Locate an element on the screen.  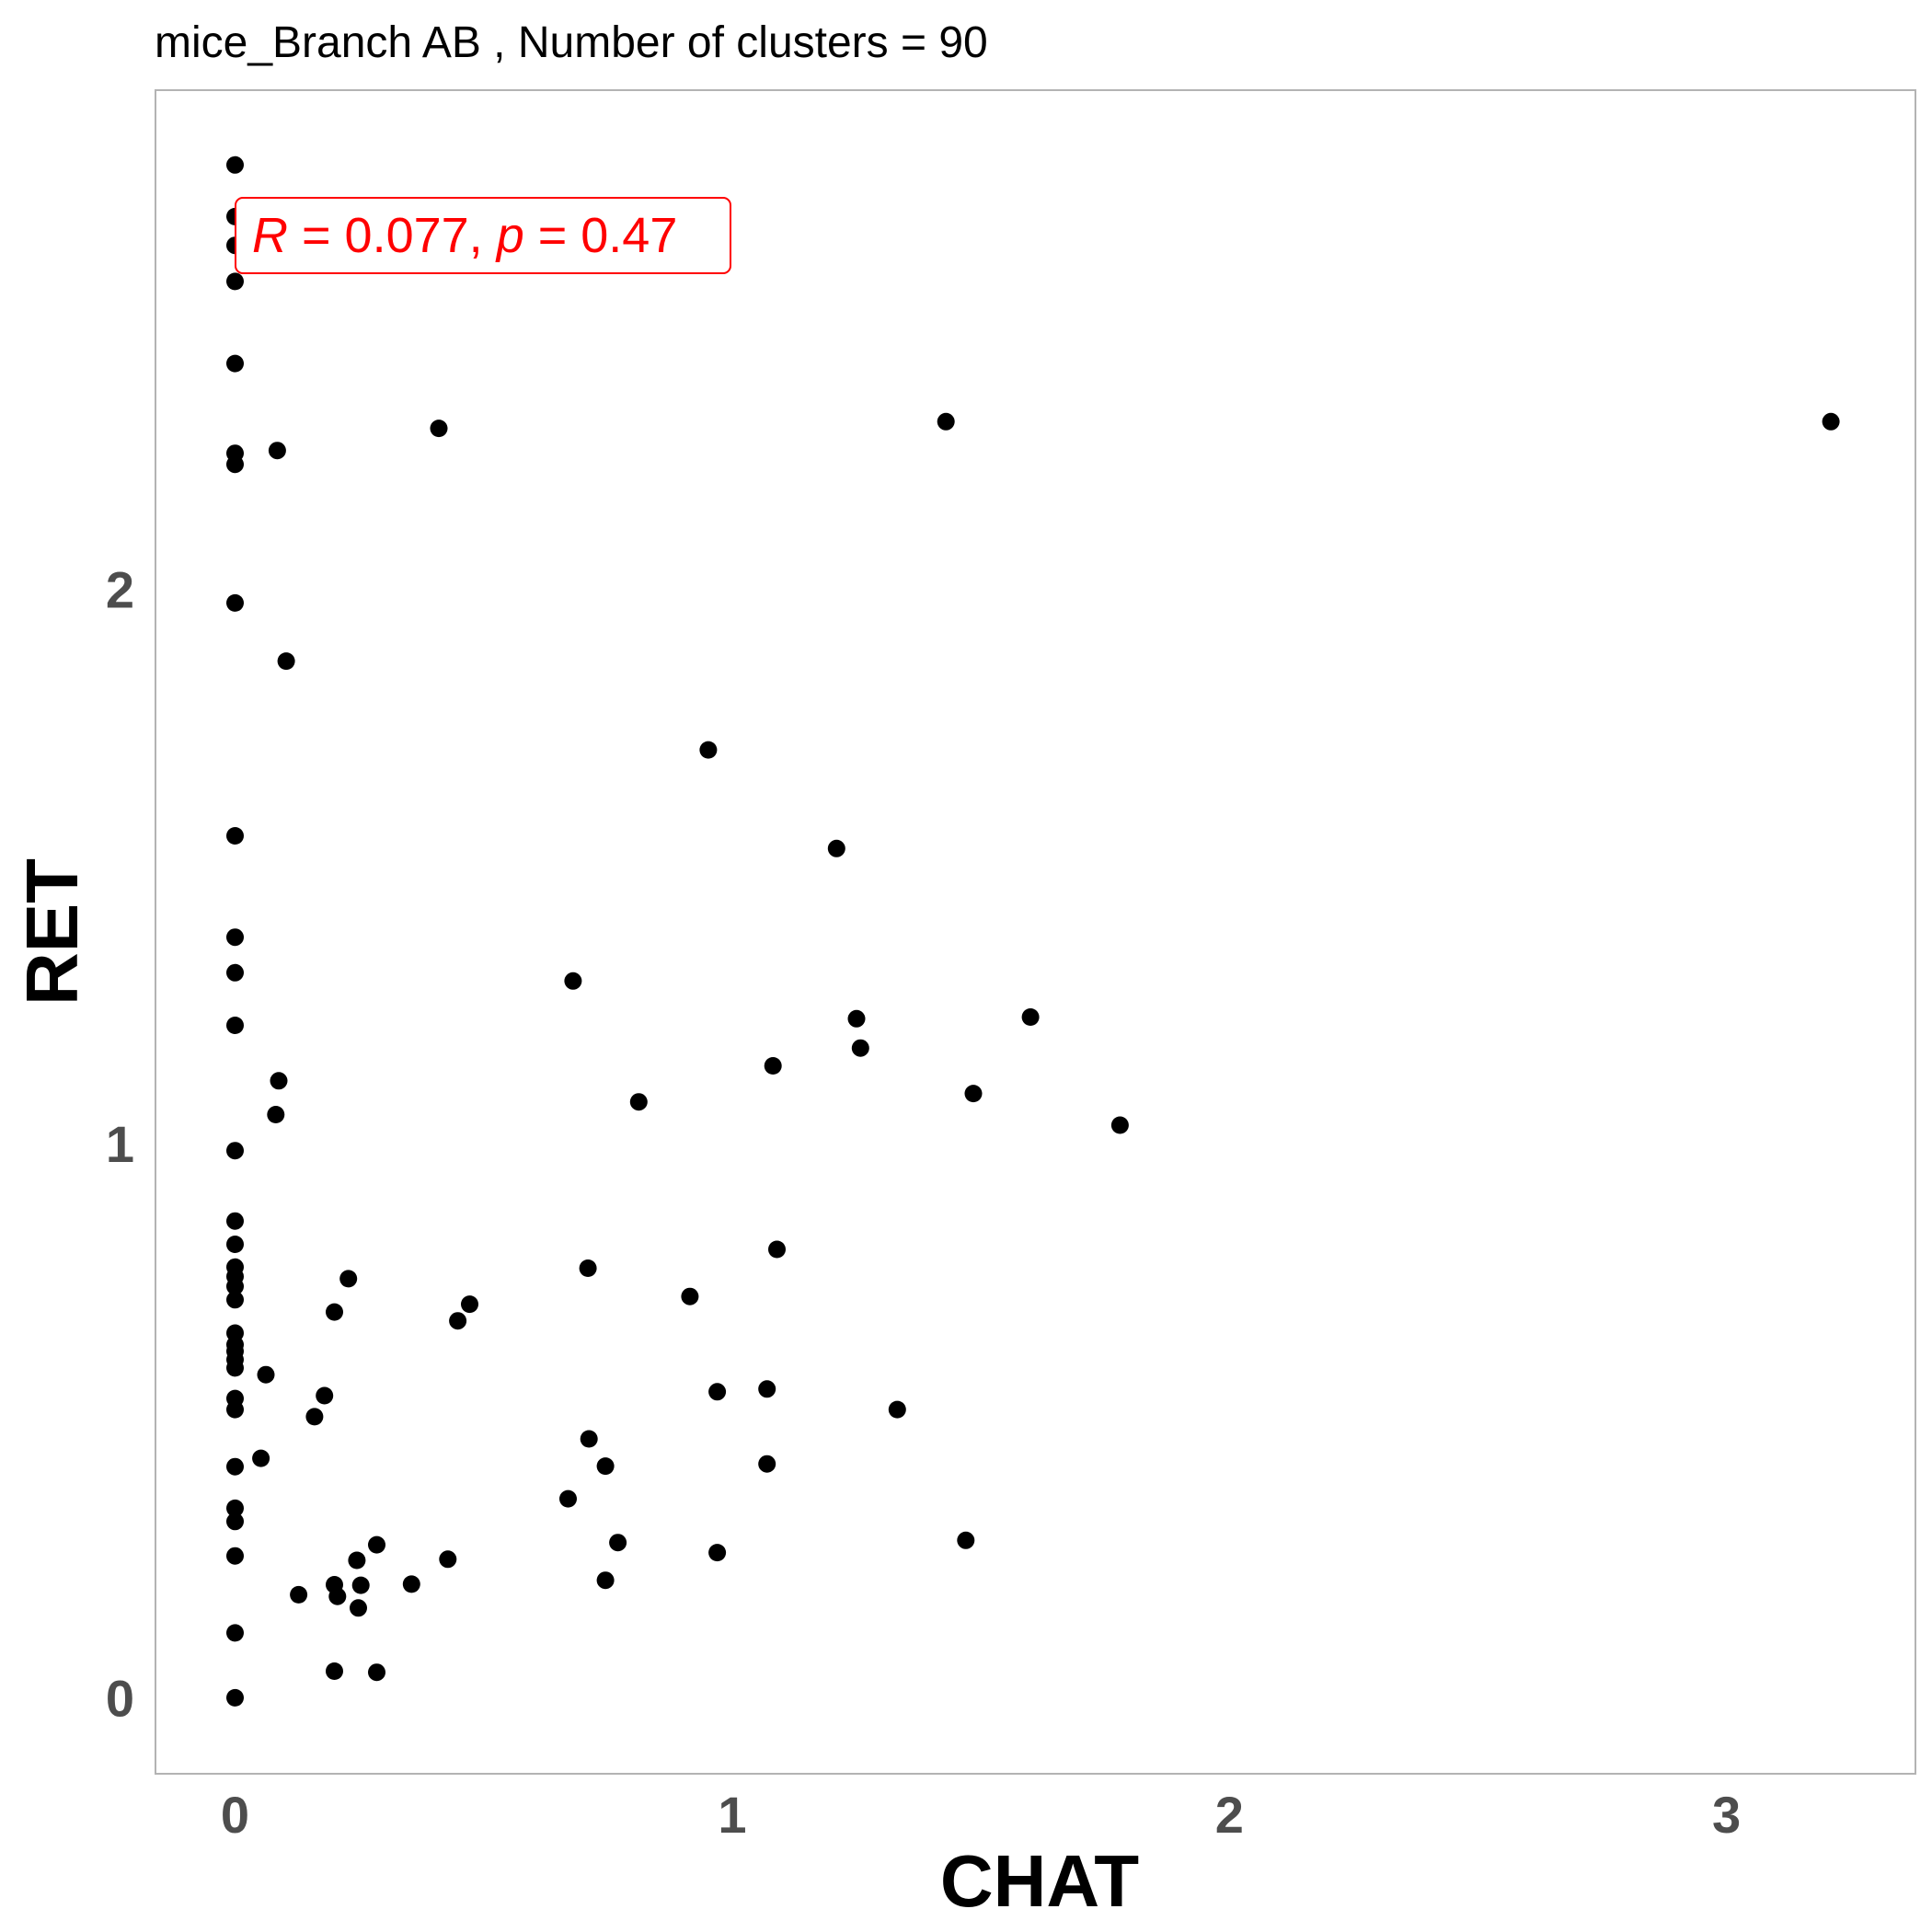
x-axis-title: CHAT is located at coordinates (1039, 1881).